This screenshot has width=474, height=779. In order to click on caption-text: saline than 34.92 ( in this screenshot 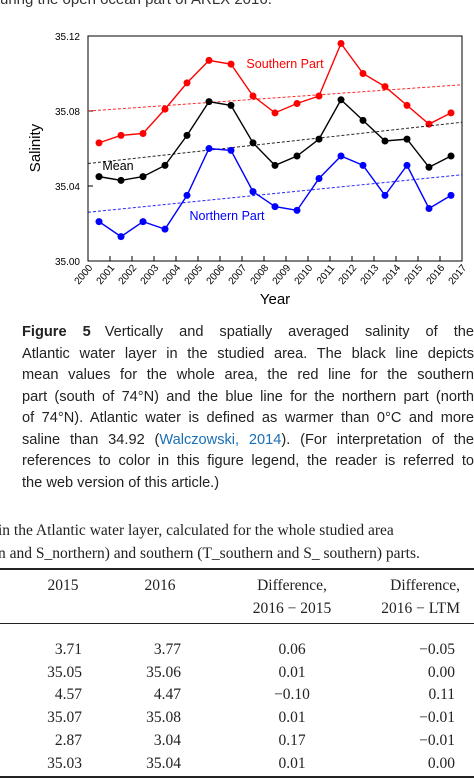, I will do `click(91, 439)`.